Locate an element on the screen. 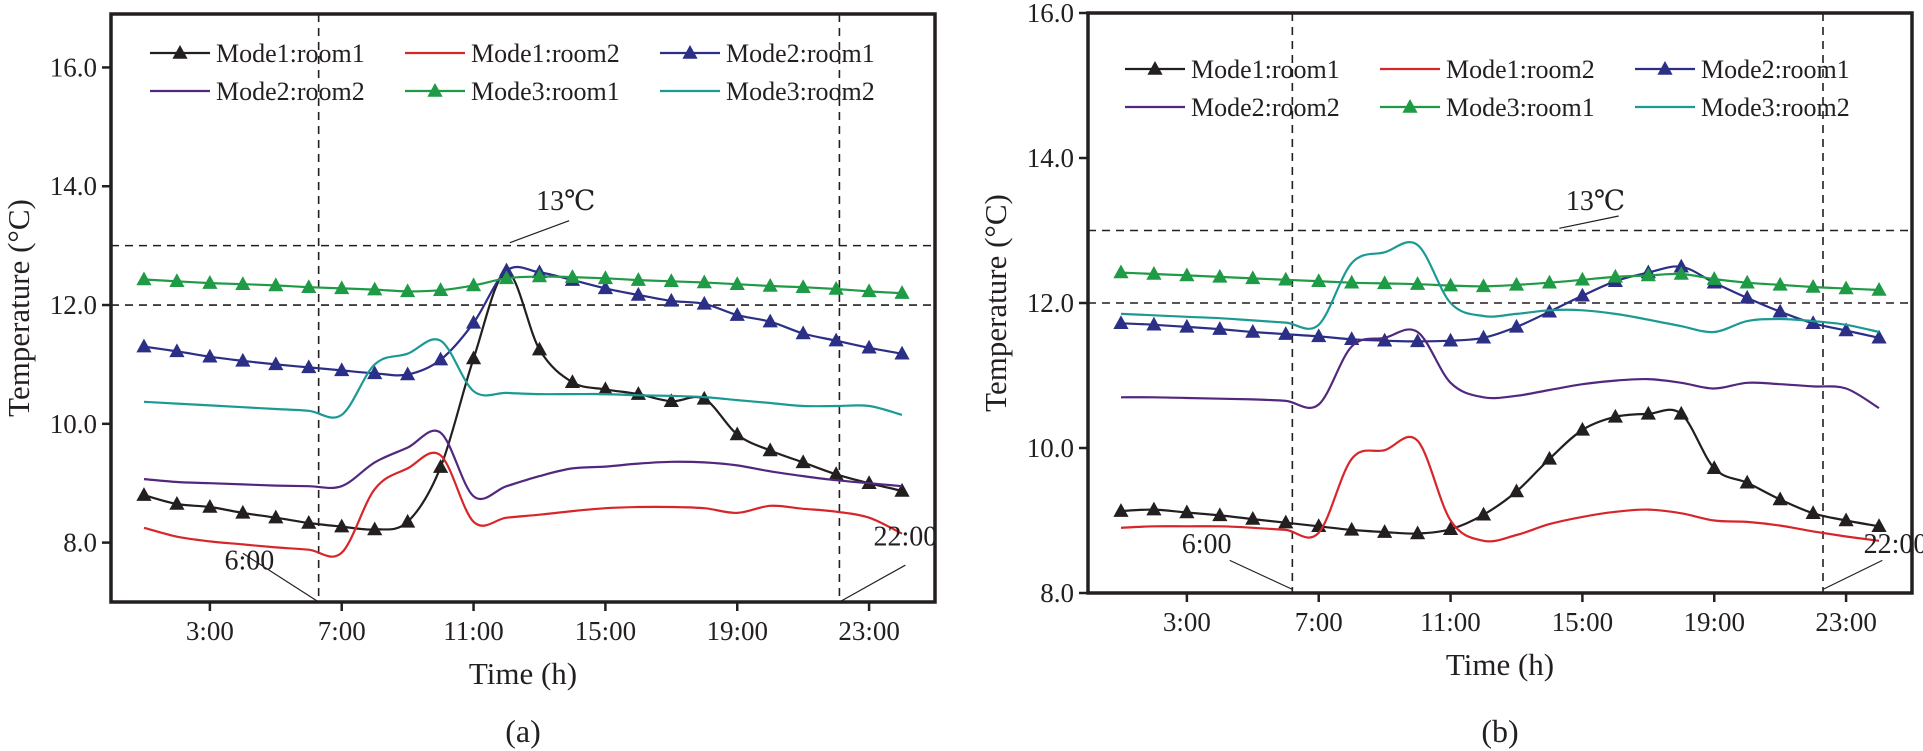  panel-label: (b) is located at coordinates (1499, 731).